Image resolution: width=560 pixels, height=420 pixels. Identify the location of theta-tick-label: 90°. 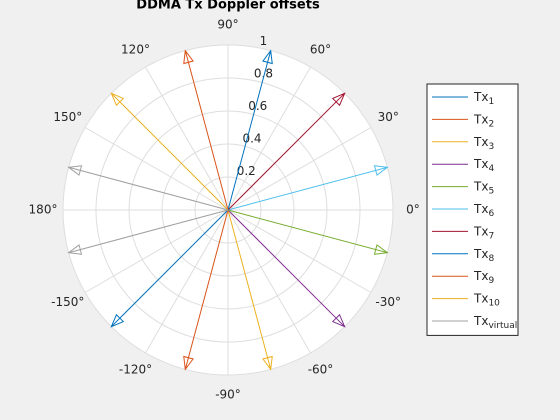
(227, 25).